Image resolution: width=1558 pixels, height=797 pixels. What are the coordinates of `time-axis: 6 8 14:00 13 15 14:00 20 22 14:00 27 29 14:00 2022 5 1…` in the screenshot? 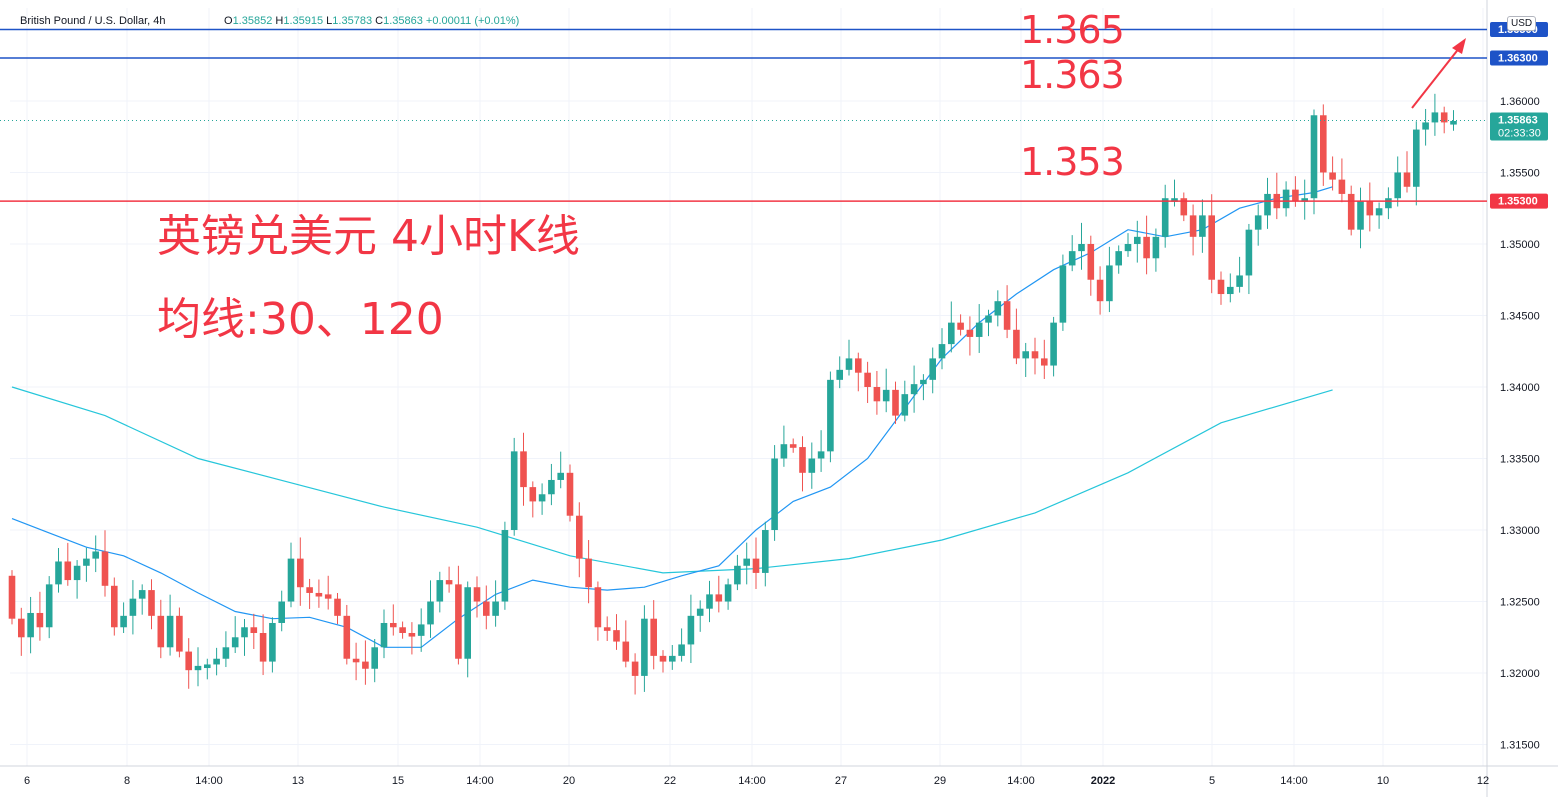 It's located at (756, 781).